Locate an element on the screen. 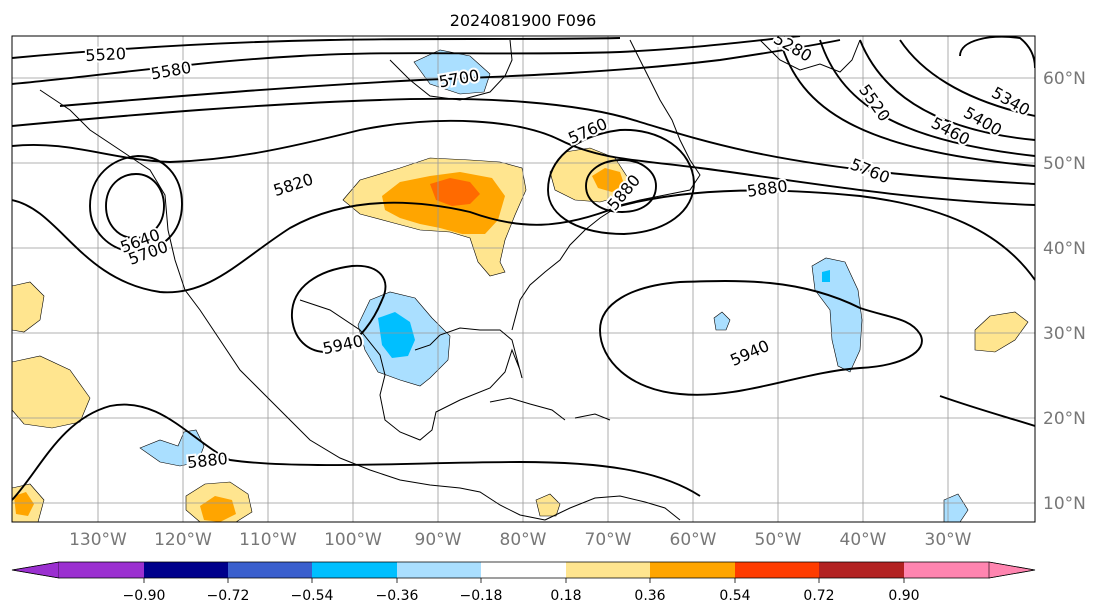 Image resolution: width=1105 pixels, height=615 pixels. longitude-label: 80°W is located at coordinates (523, 540).